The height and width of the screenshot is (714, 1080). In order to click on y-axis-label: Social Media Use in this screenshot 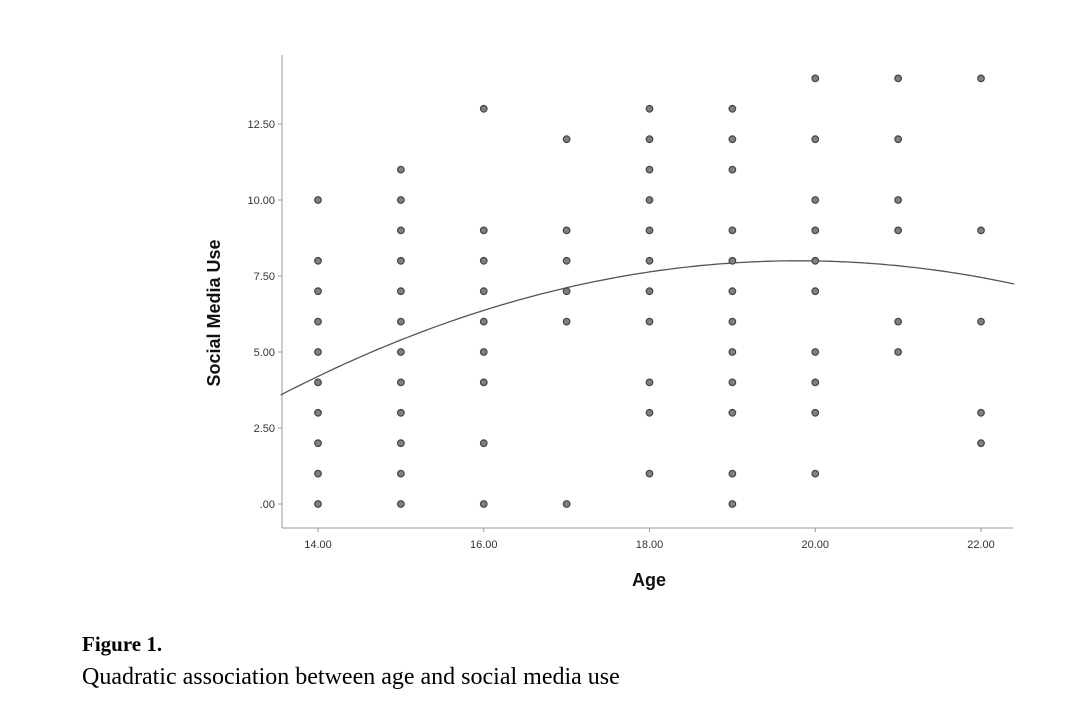, I will do `click(214, 312)`.